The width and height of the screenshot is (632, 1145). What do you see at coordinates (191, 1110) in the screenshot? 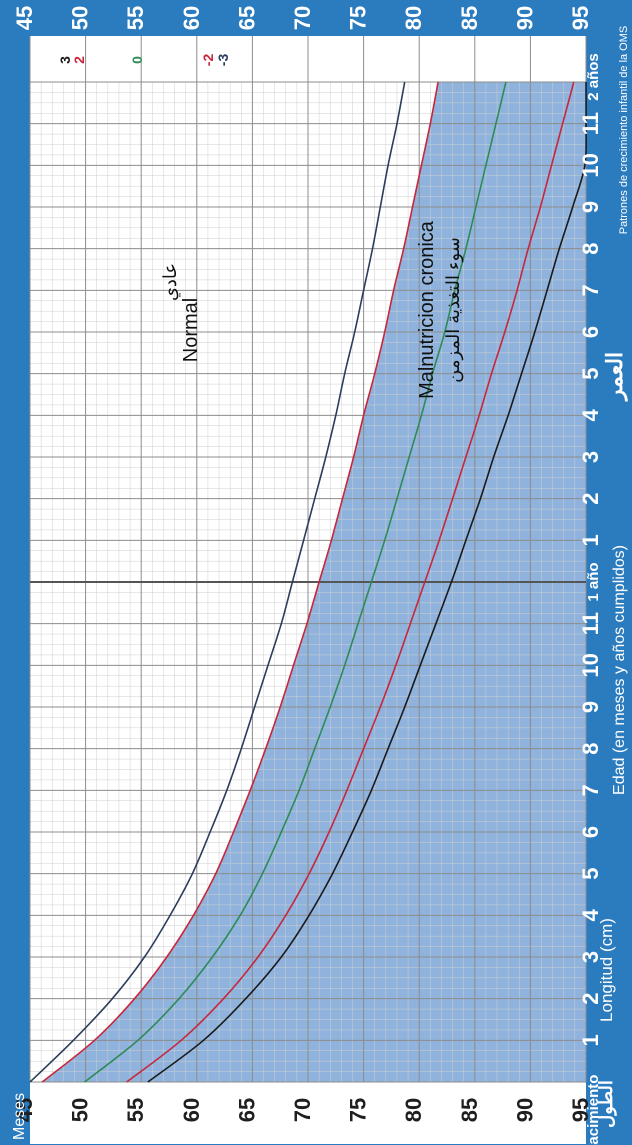
I see `y-tick-bottom-60: 60` at bounding box center [191, 1110].